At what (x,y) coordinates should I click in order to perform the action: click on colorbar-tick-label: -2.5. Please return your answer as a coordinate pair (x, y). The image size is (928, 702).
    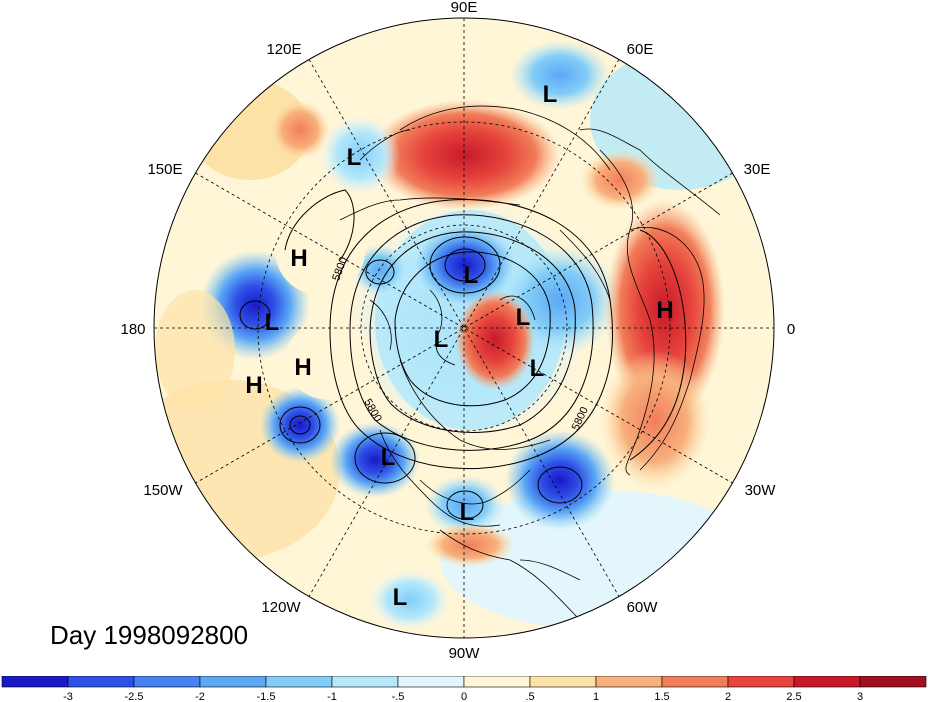
    Looking at the image, I should click on (134, 696).